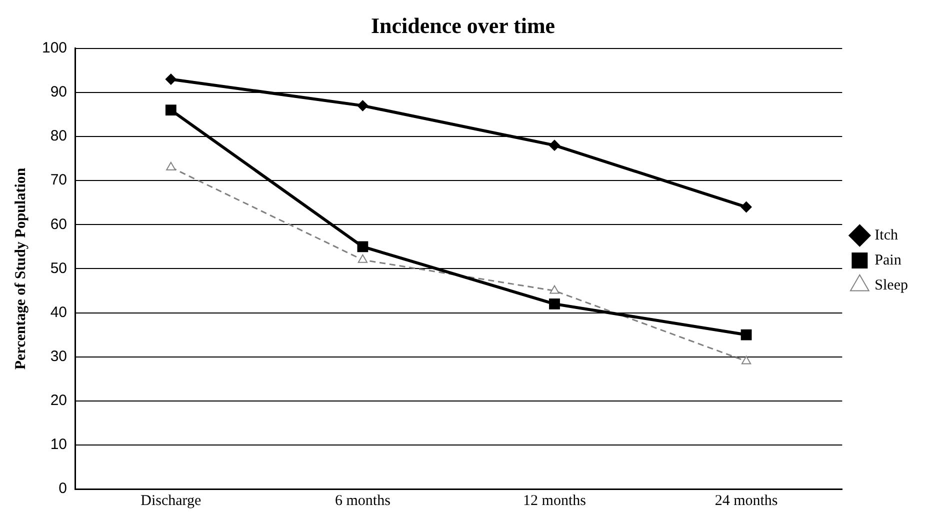 This screenshot has height=525, width=940. I want to click on y-tick-label: 100, so click(55, 48).